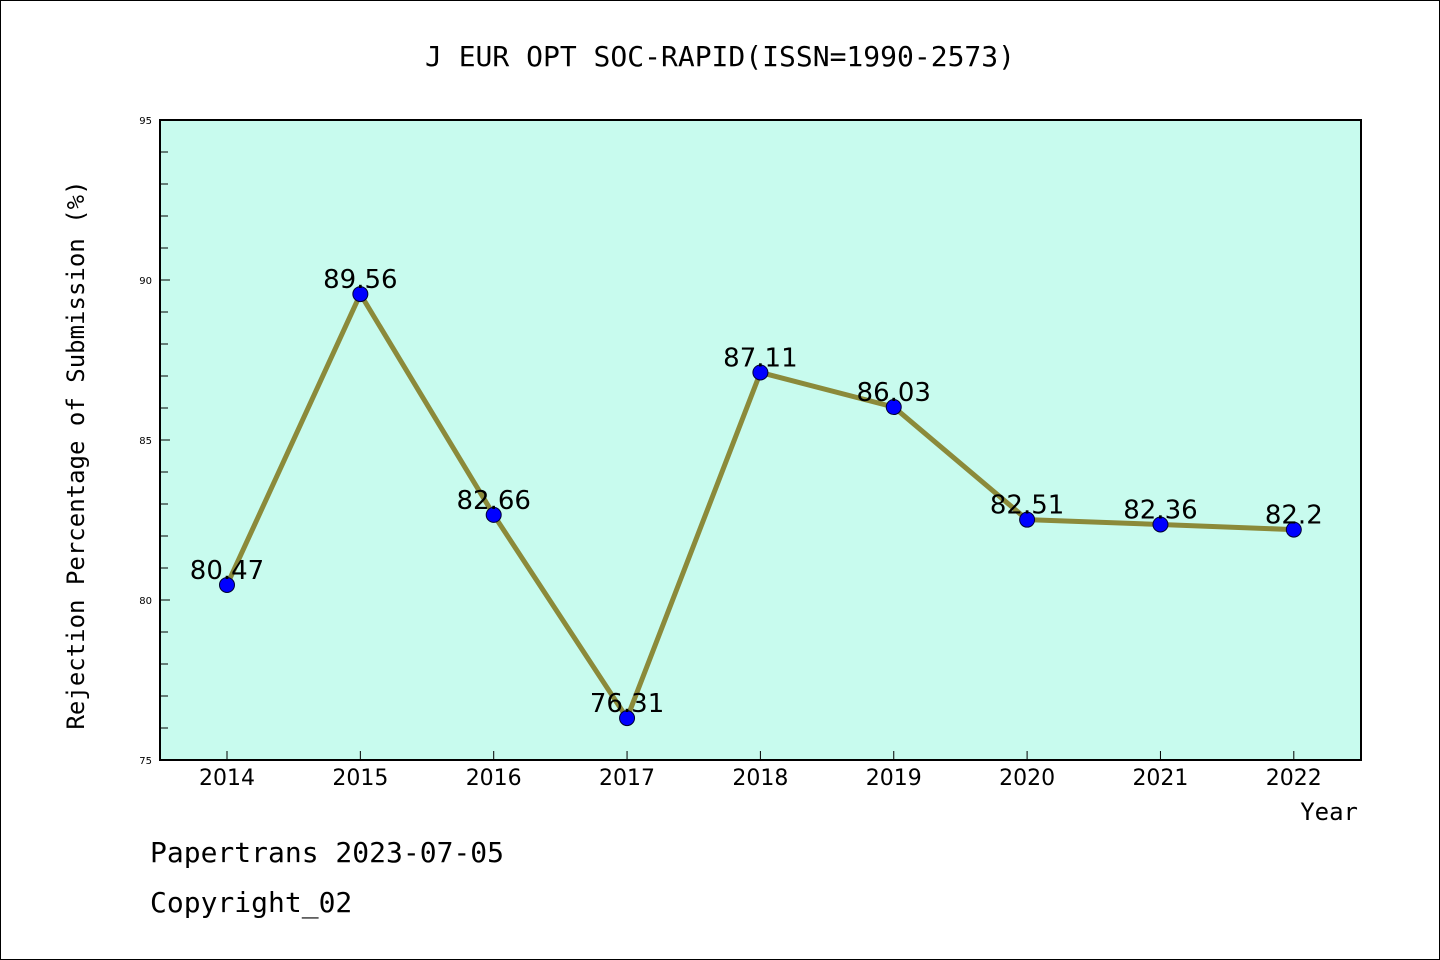 The image size is (1440, 960). I want to click on chart-title: J EUR OPT SOC-RAPID(ISSN=1990-2573), so click(720, 56).